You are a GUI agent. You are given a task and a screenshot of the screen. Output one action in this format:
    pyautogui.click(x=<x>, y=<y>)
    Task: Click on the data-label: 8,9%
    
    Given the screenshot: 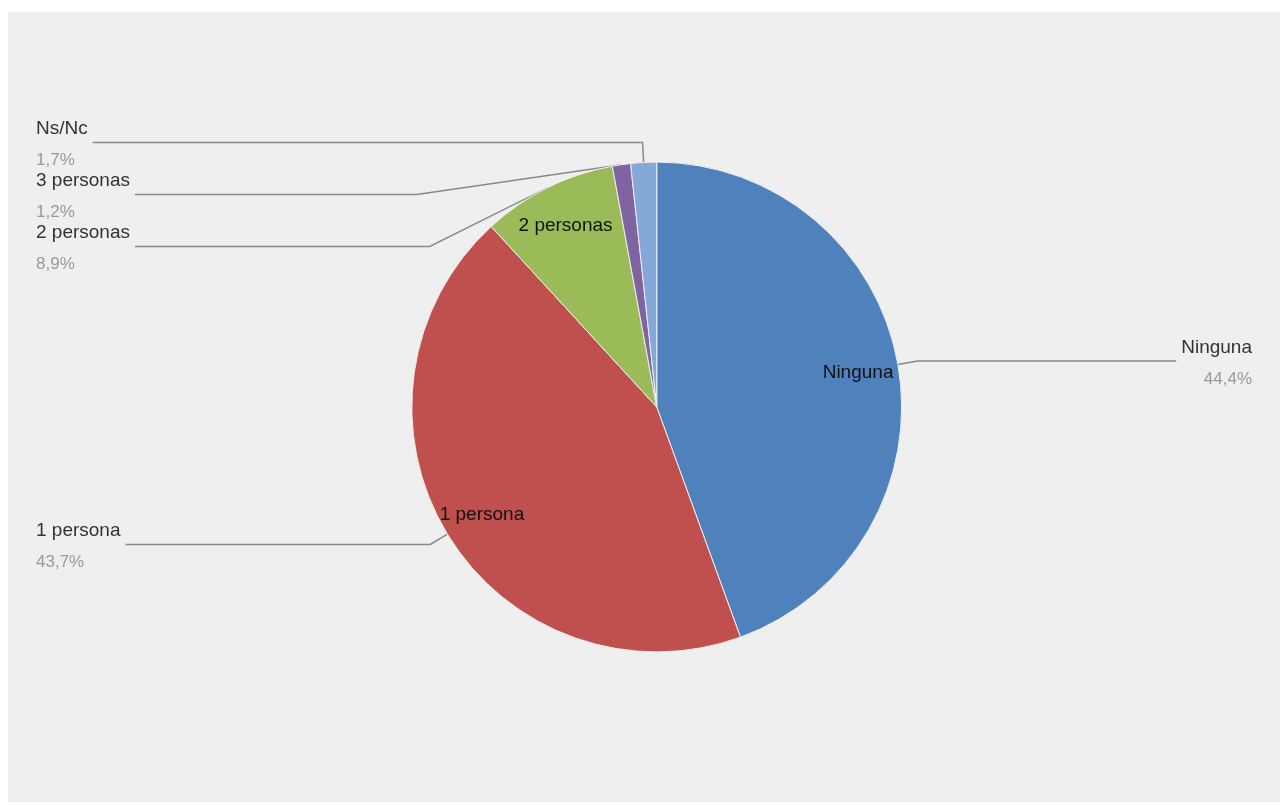 What is the action you would take?
    pyautogui.click(x=55, y=263)
    